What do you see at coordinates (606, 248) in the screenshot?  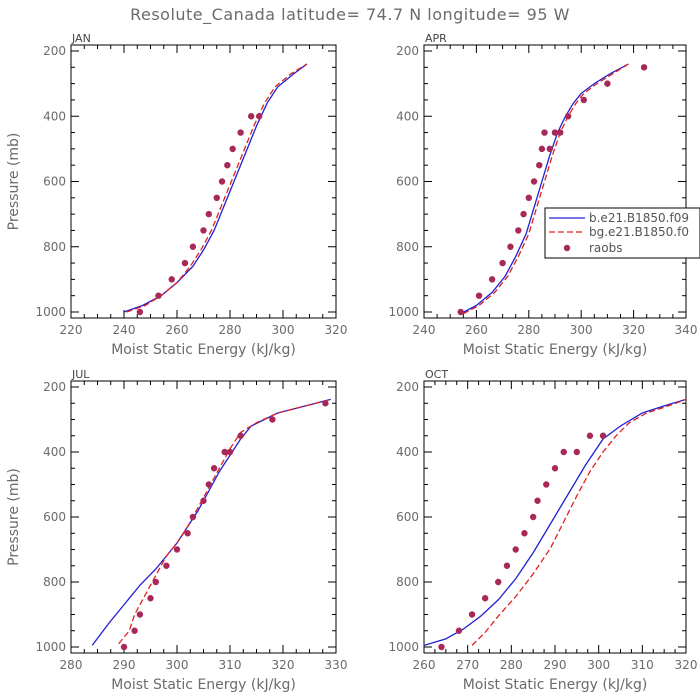 I see `legend-label: raobs` at bounding box center [606, 248].